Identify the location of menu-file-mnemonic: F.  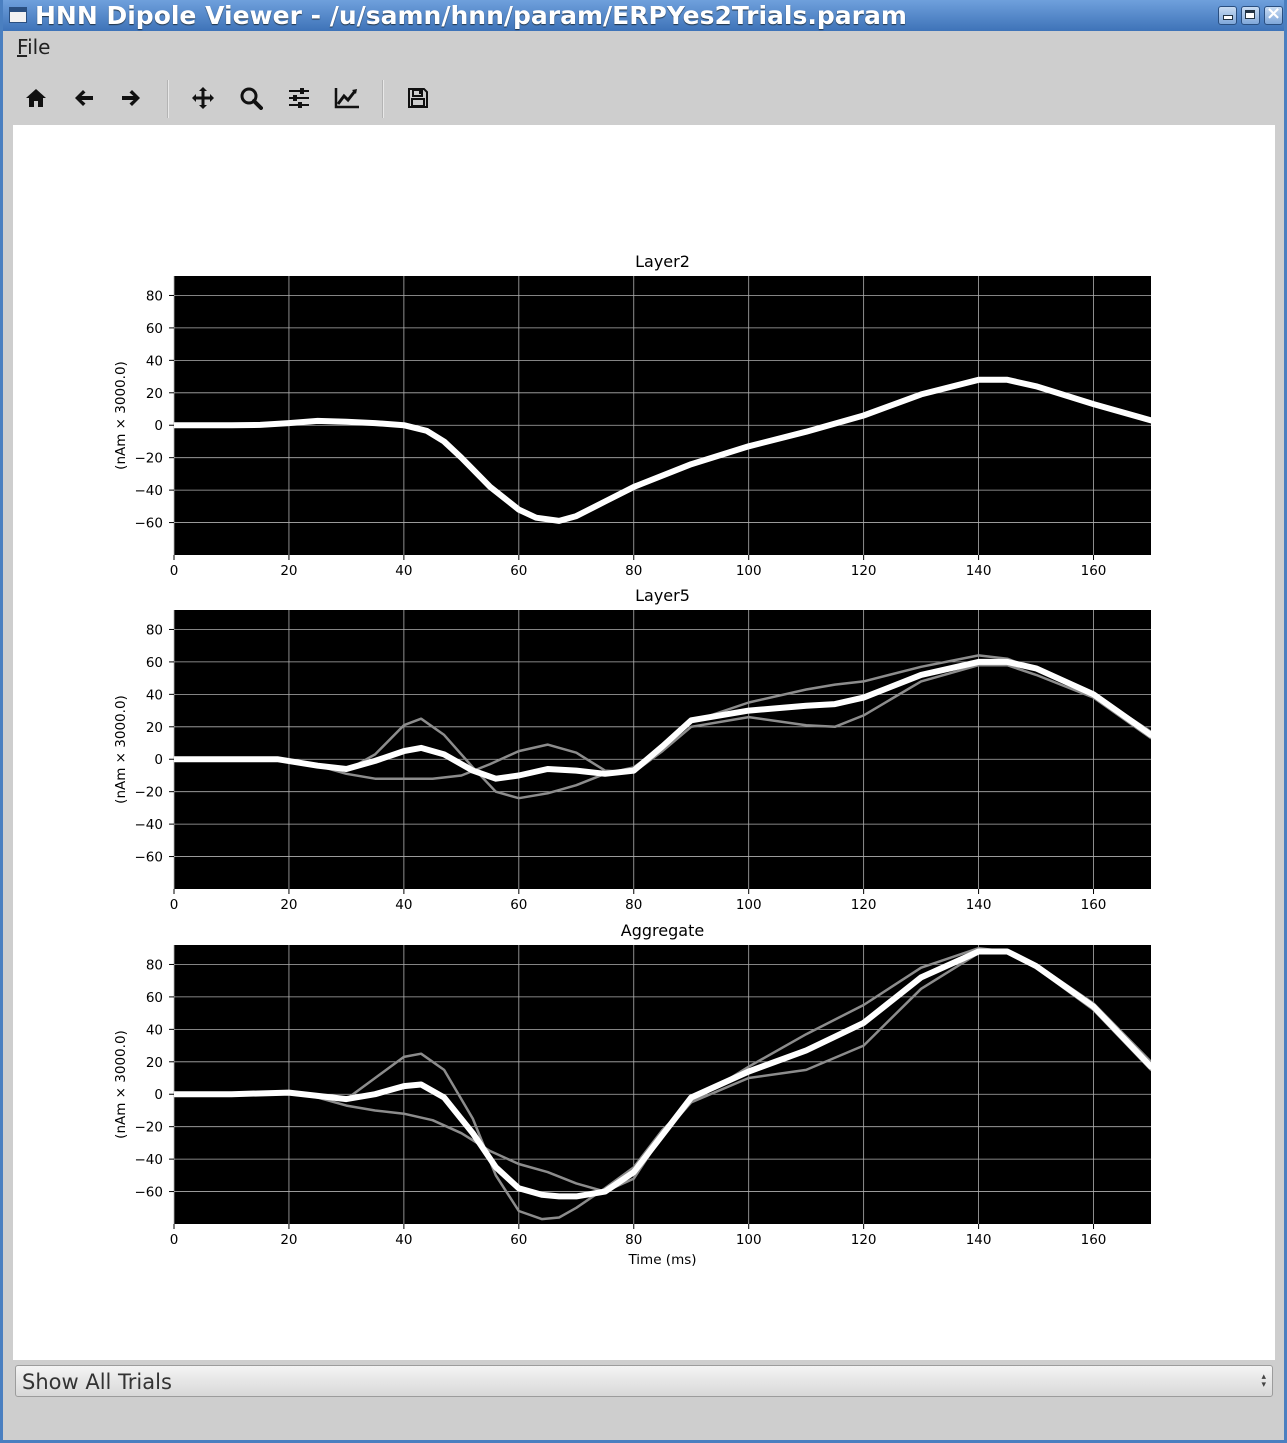
(22, 47).